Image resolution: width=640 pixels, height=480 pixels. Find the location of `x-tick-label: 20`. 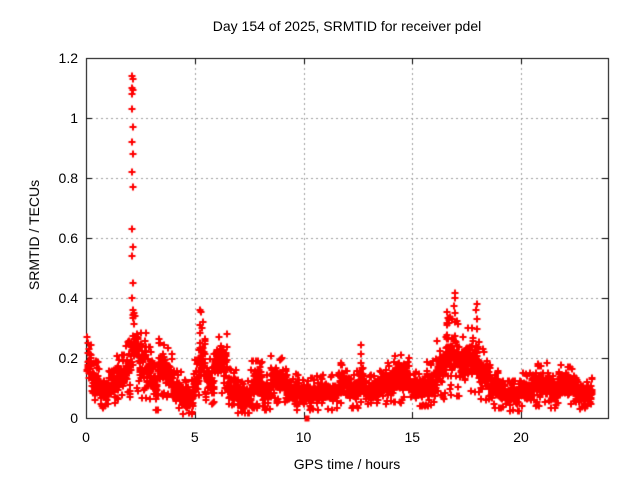

x-tick-label: 20 is located at coordinates (521, 437).